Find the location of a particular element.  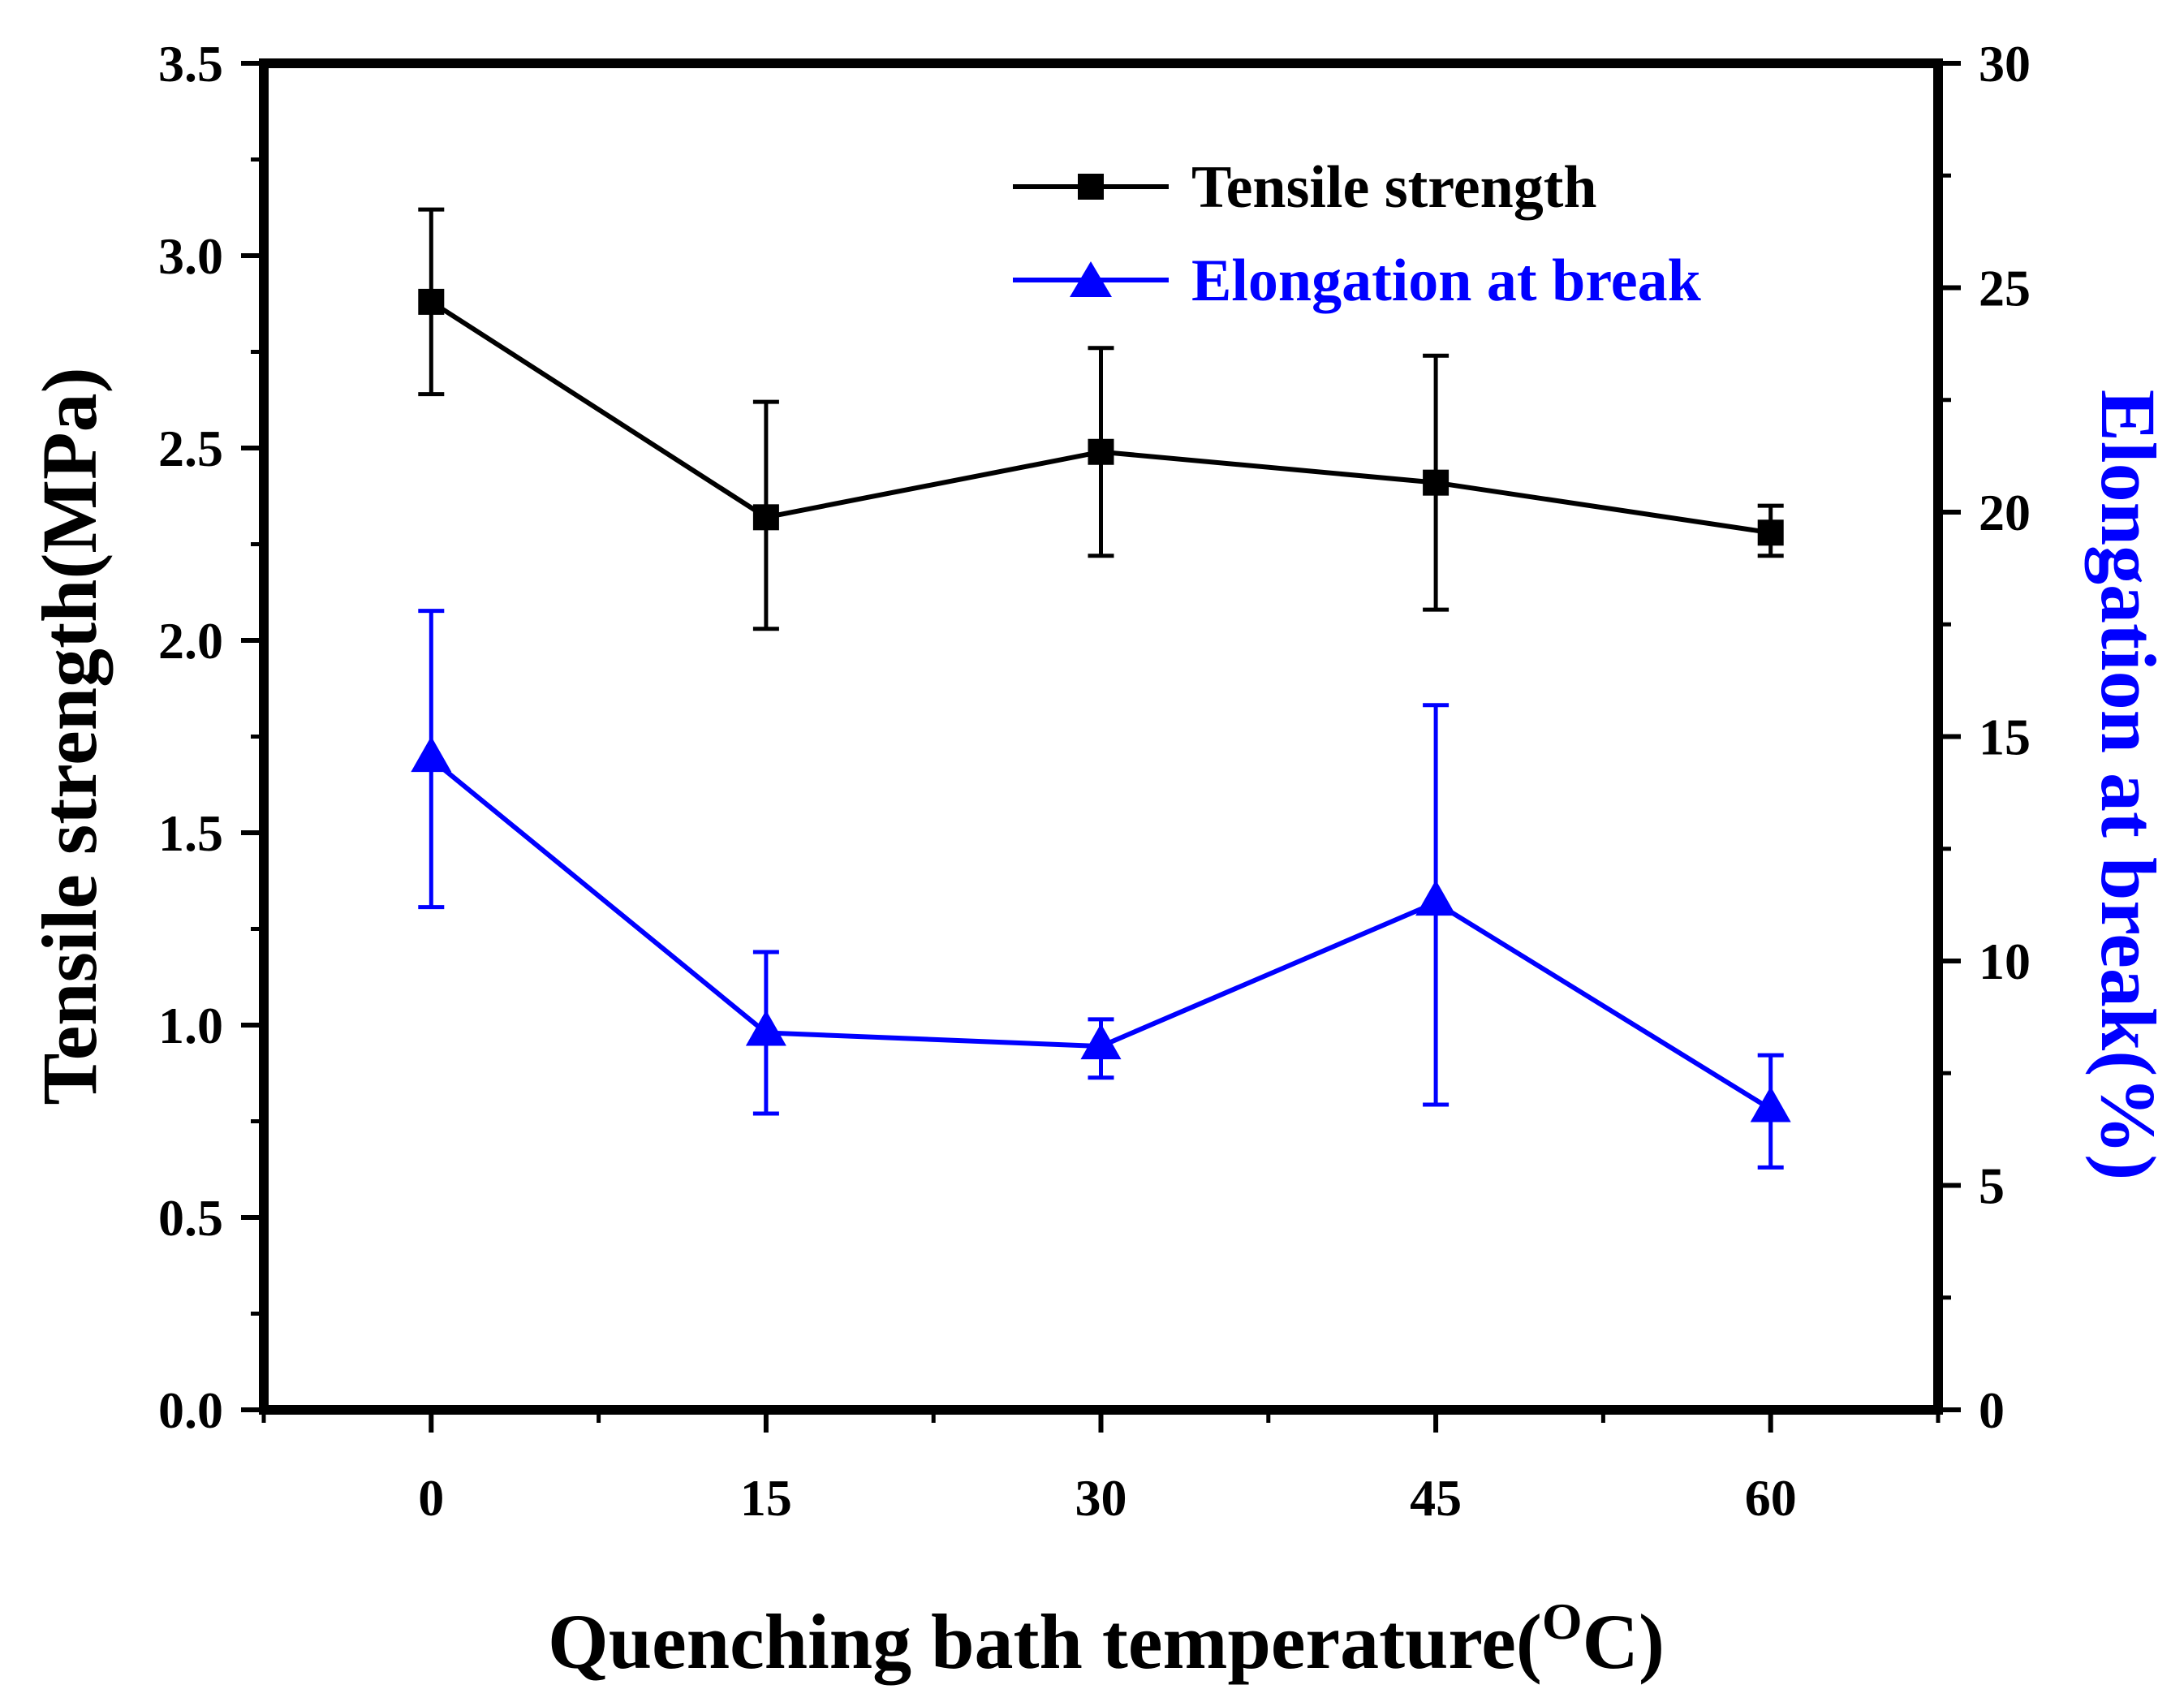

legend-label-tensile-strength: Tensile strength is located at coordinates (1394, 188).